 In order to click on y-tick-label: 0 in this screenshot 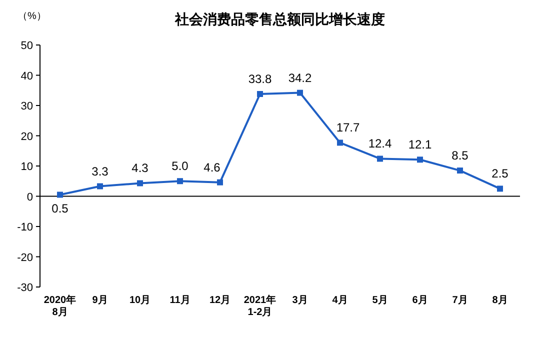, I will do `click(29, 197)`.